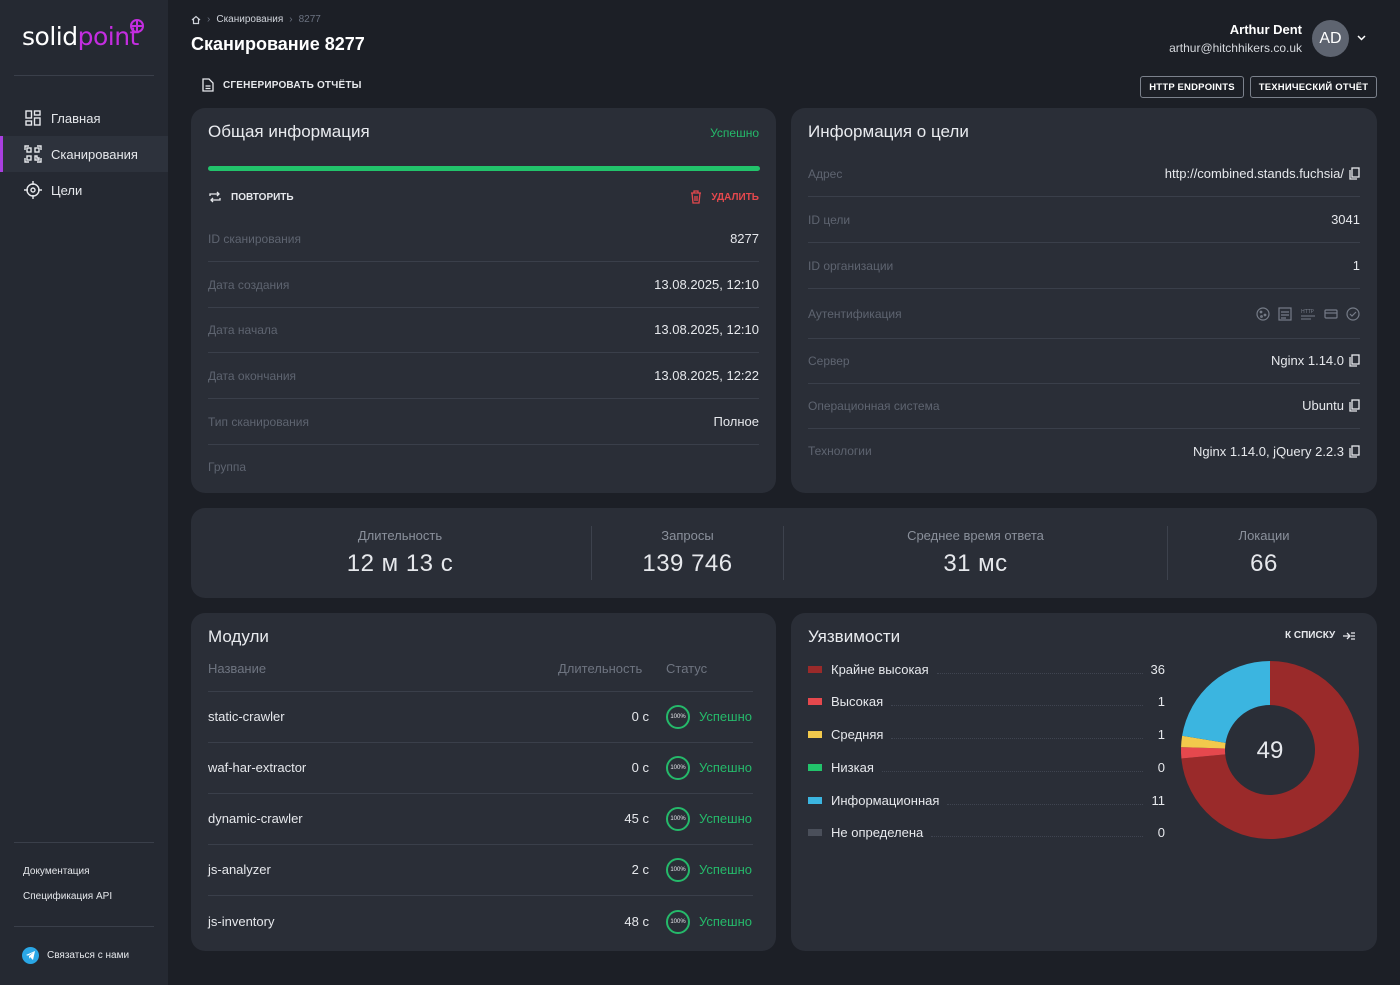  I want to click on column-header-duration: Длительность, so click(600, 668).